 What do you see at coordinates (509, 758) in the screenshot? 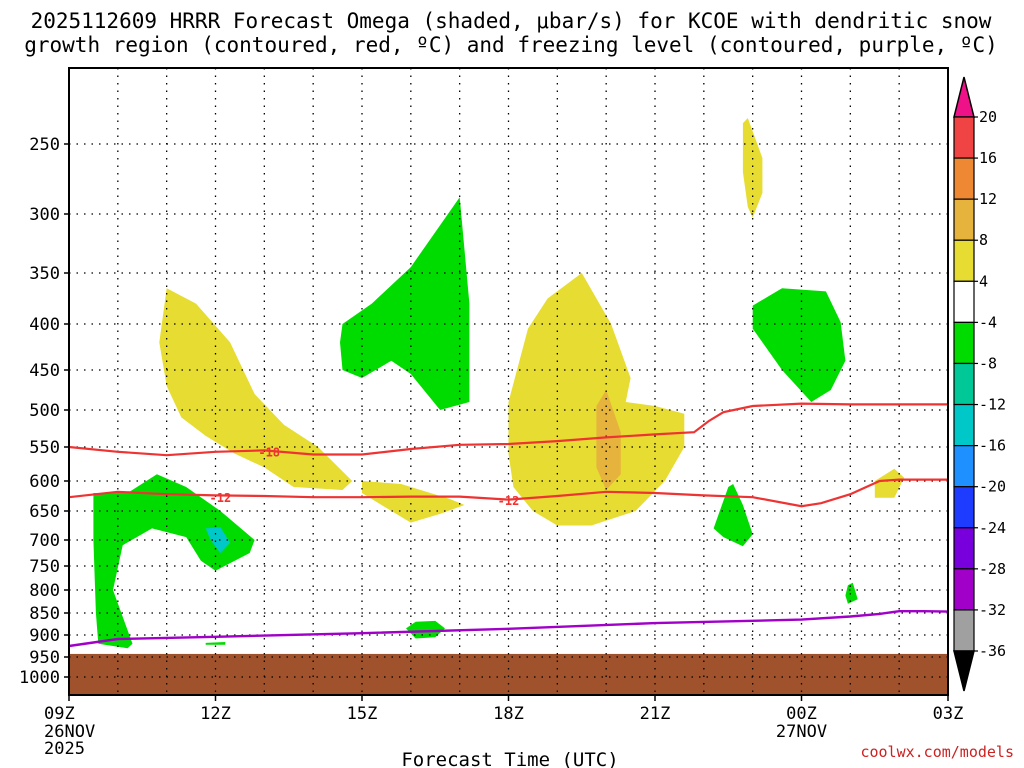
I see `x-axis-label: Forecast Time (UTC)` at bounding box center [509, 758].